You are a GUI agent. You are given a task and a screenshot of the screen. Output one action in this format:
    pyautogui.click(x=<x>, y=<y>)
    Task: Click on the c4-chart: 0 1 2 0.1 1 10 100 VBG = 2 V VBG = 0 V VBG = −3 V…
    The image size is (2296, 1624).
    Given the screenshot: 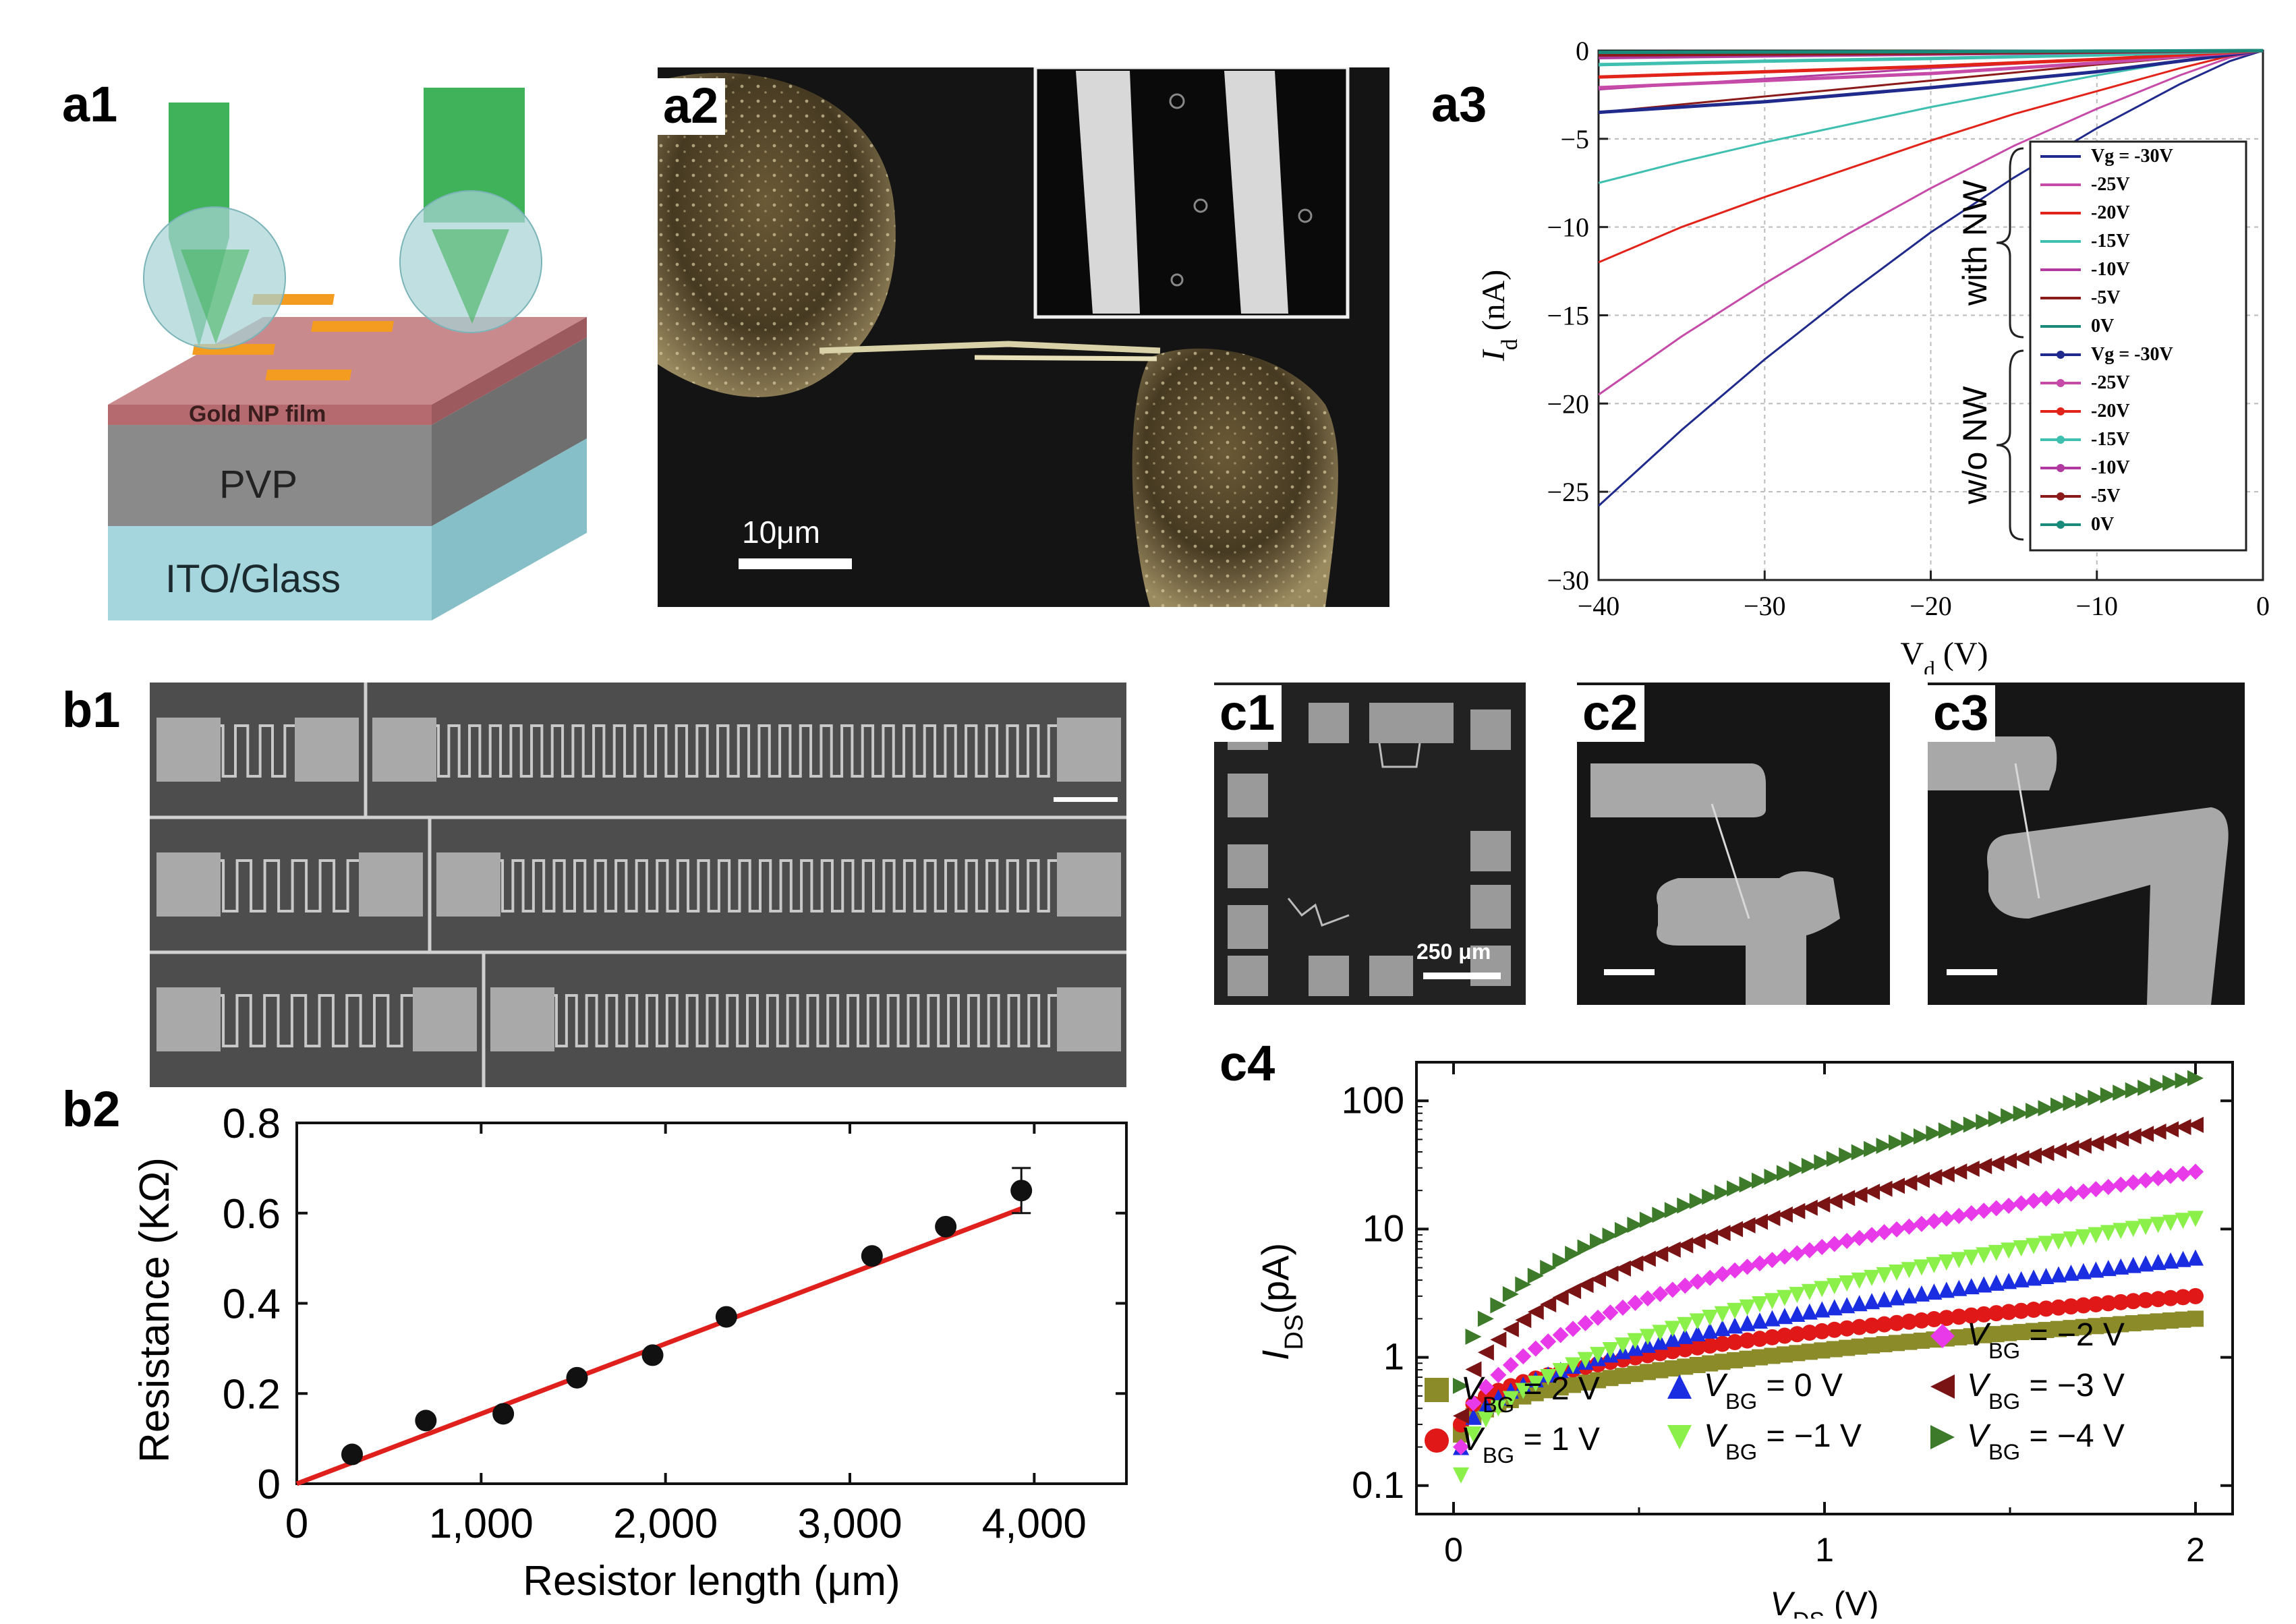 What is the action you would take?
    pyautogui.click(x=1744, y=1340)
    